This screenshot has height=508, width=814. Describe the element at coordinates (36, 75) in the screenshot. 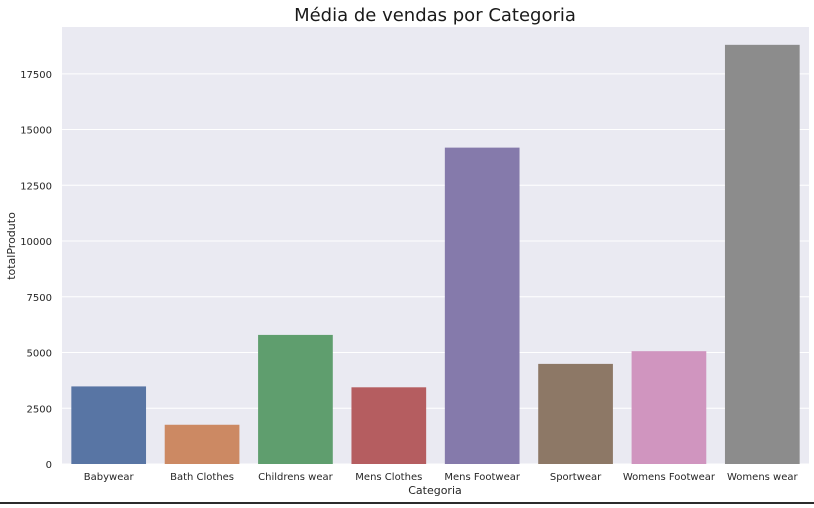

I see `y-tick-label: 17500` at that location.